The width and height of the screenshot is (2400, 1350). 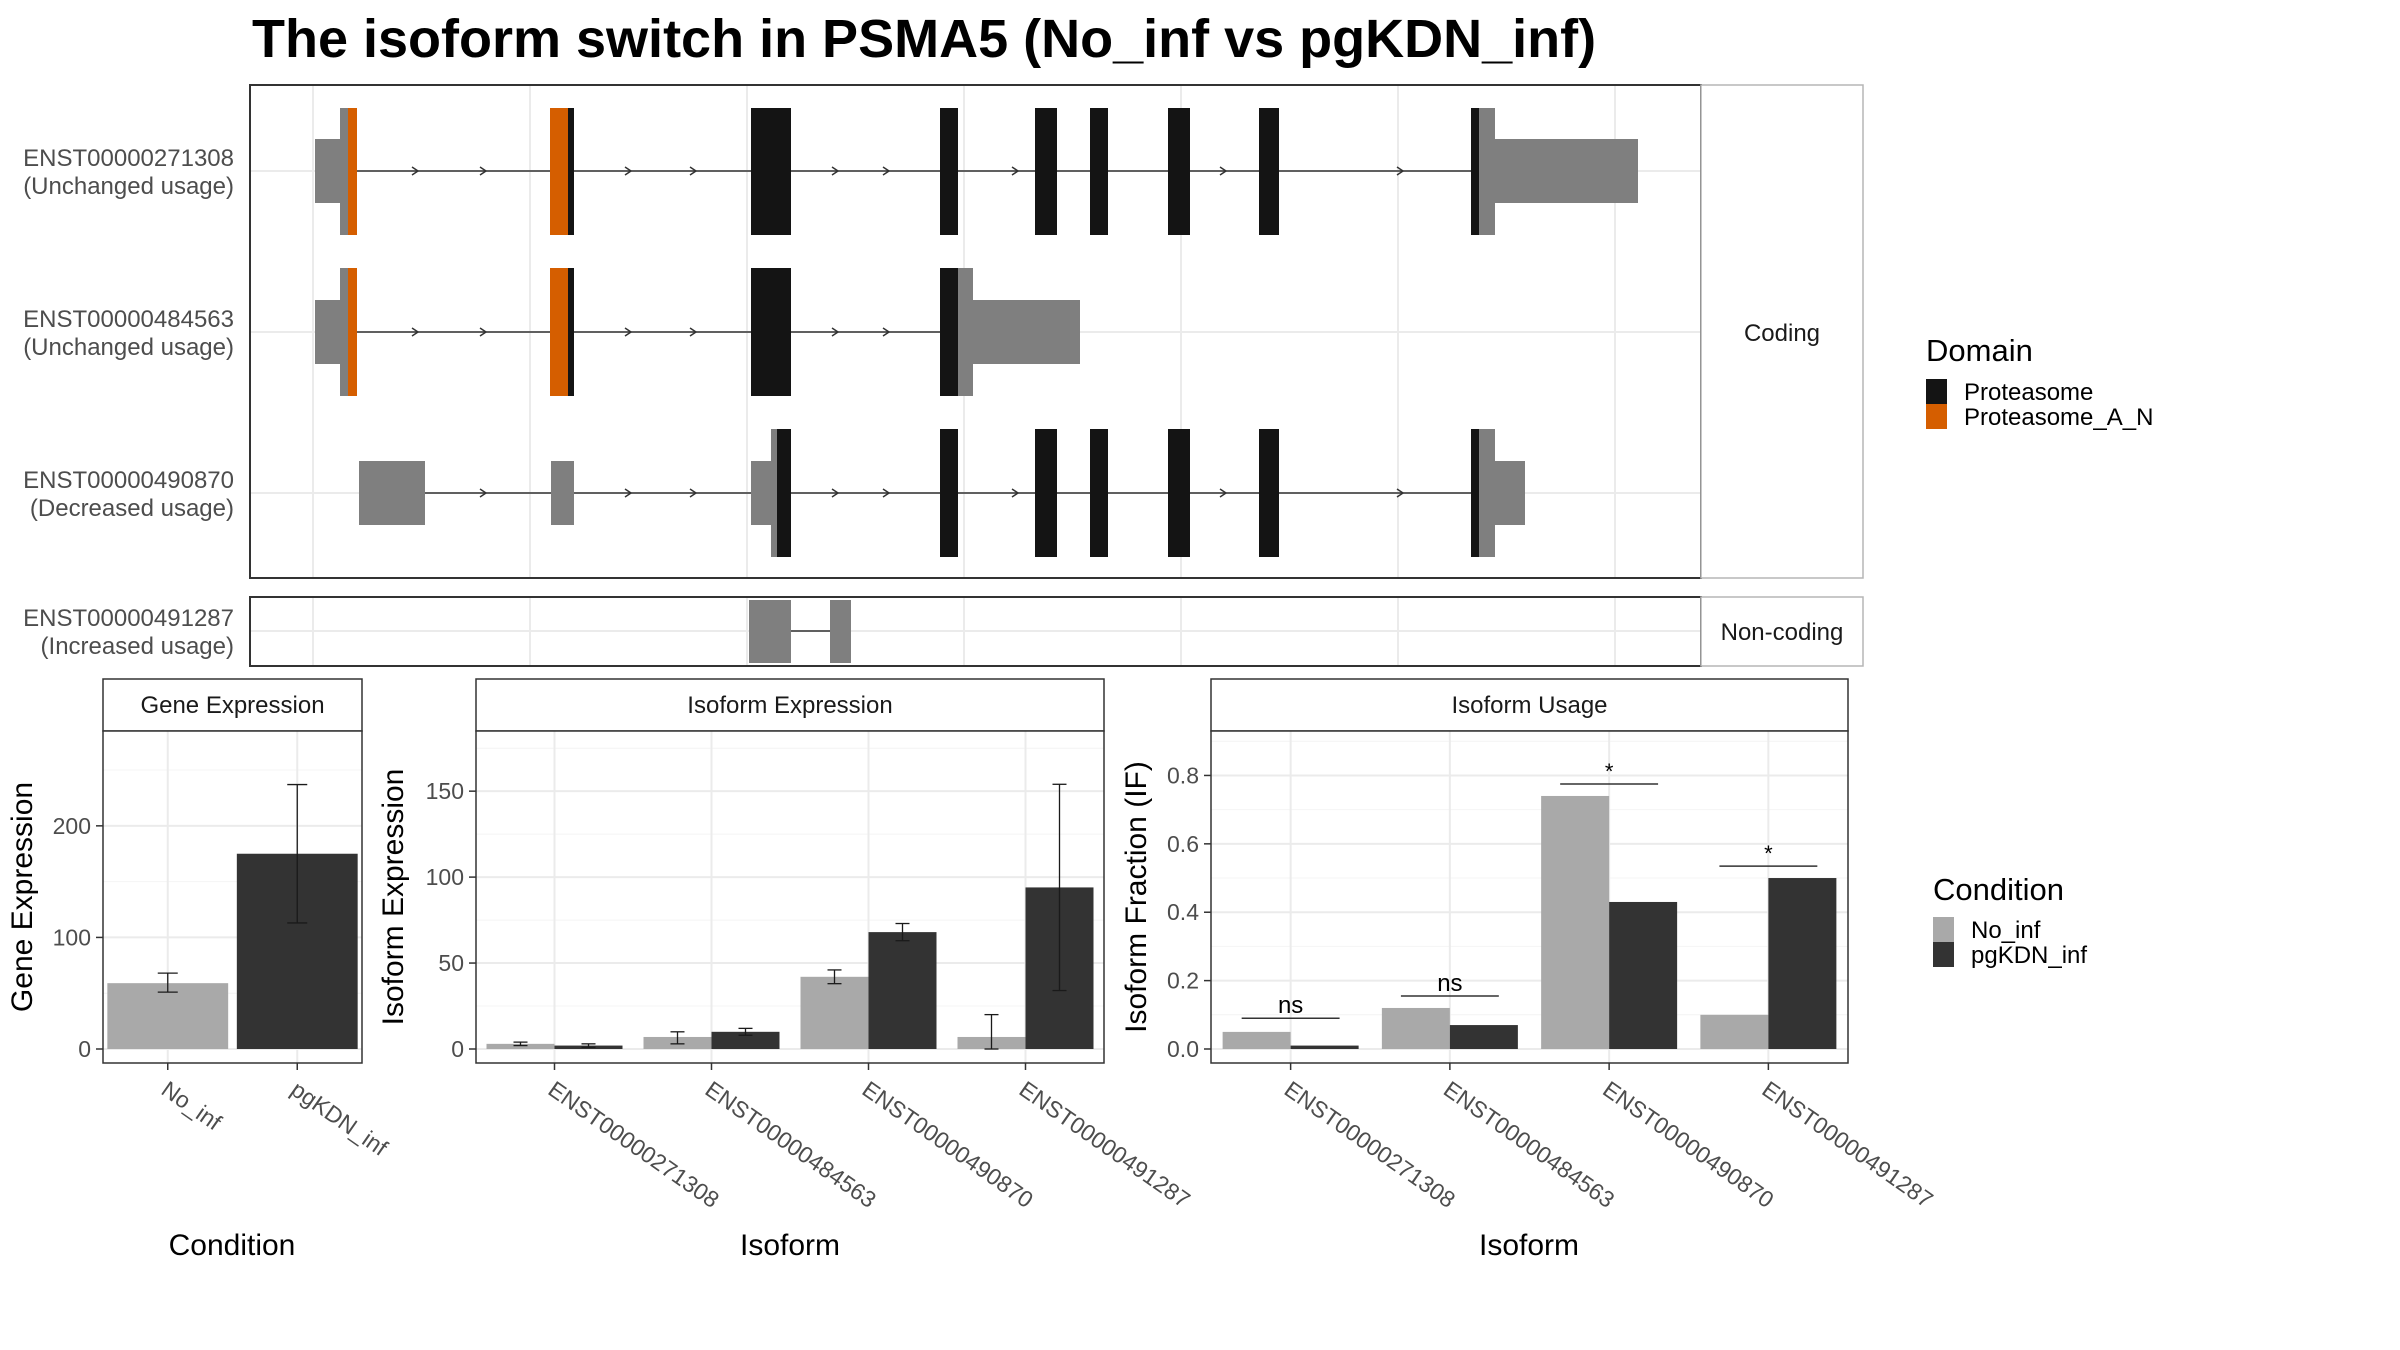 I want to click on plot-border, so click(x=1529, y=897).